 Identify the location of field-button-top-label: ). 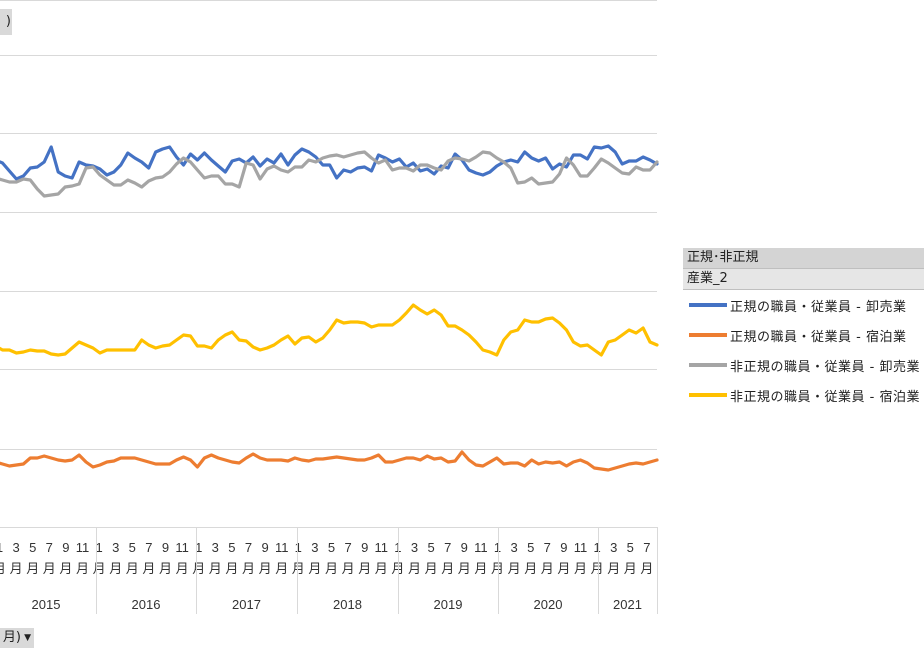
(8, 21).